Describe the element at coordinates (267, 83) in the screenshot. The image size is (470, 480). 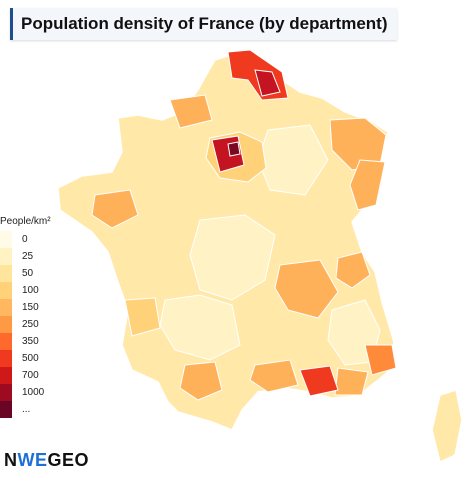
I see `region-lille` at that location.